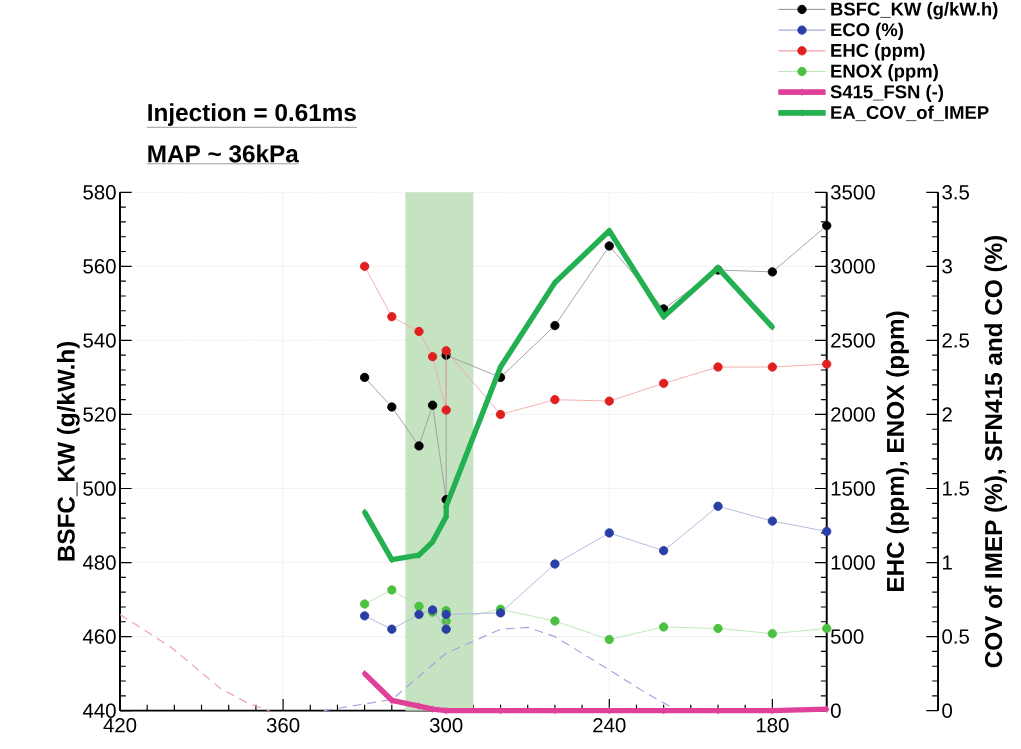 The width and height of the screenshot is (1021, 749). What do you see at coordinates (252, 115) in the screenshot?
I see `text: Injection = 0.61ms` at bounding box center [252, 115].